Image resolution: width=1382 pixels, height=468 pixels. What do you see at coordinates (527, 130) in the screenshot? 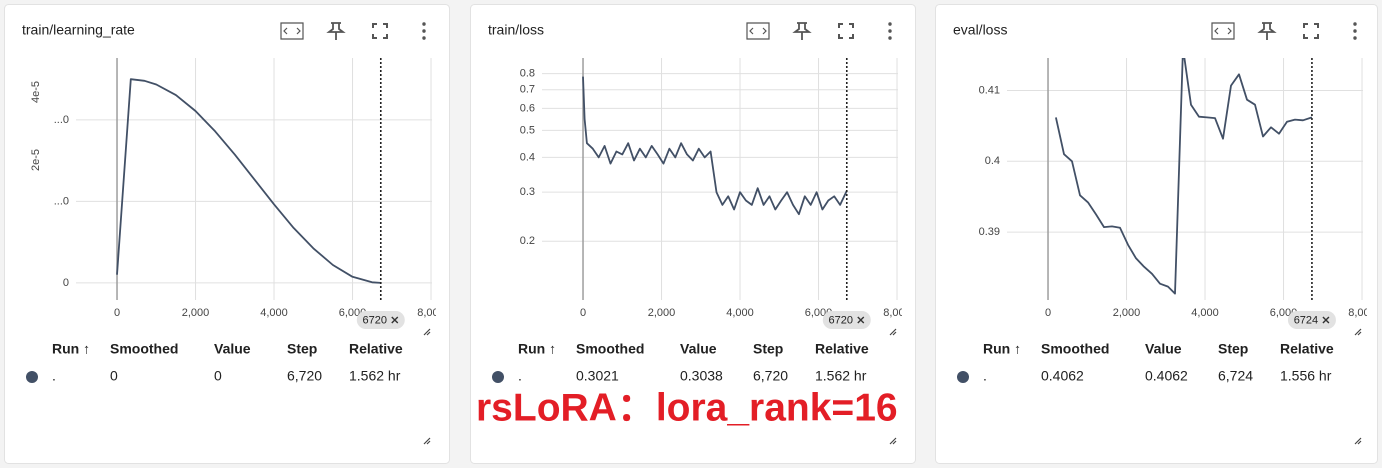
I see `y-tick-label: 0.5` at bounding box center [527, 130].